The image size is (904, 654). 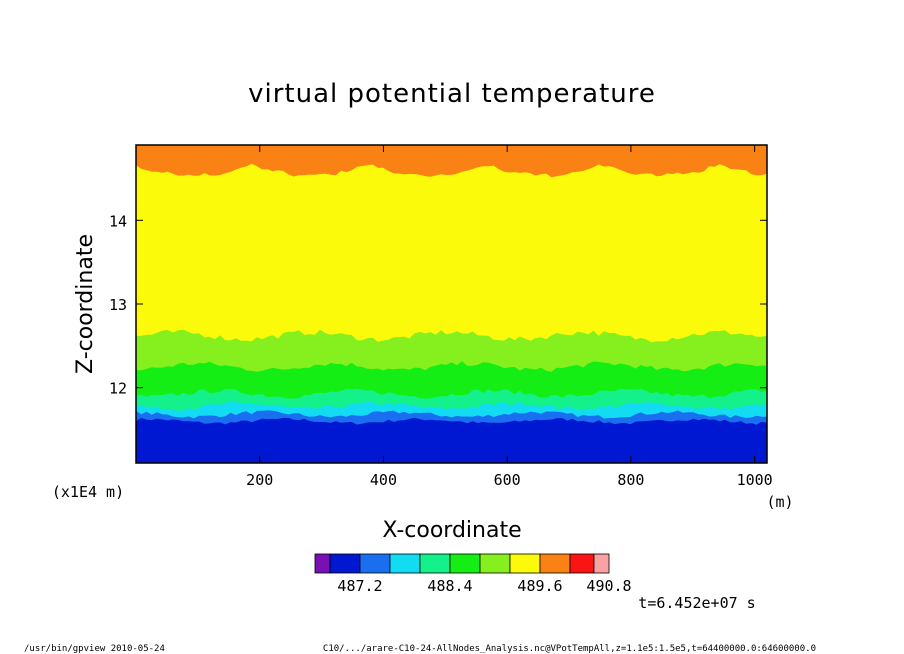 I want to click on colorbar-tick-label: 489.6, so click(x=539, y=586).